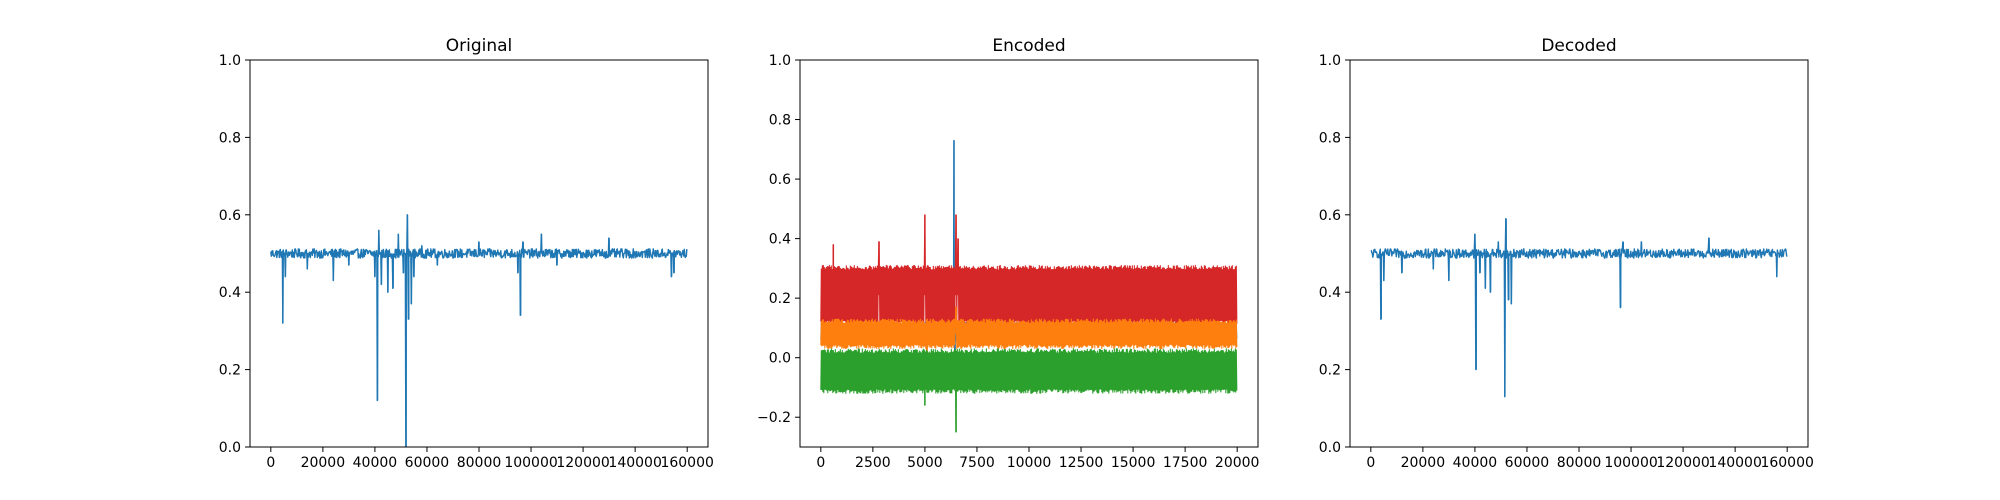  Describe the element at coordinates (780, 121) in the screenshot. I see `encoded-ytick-label-5: 0.8` at that location.